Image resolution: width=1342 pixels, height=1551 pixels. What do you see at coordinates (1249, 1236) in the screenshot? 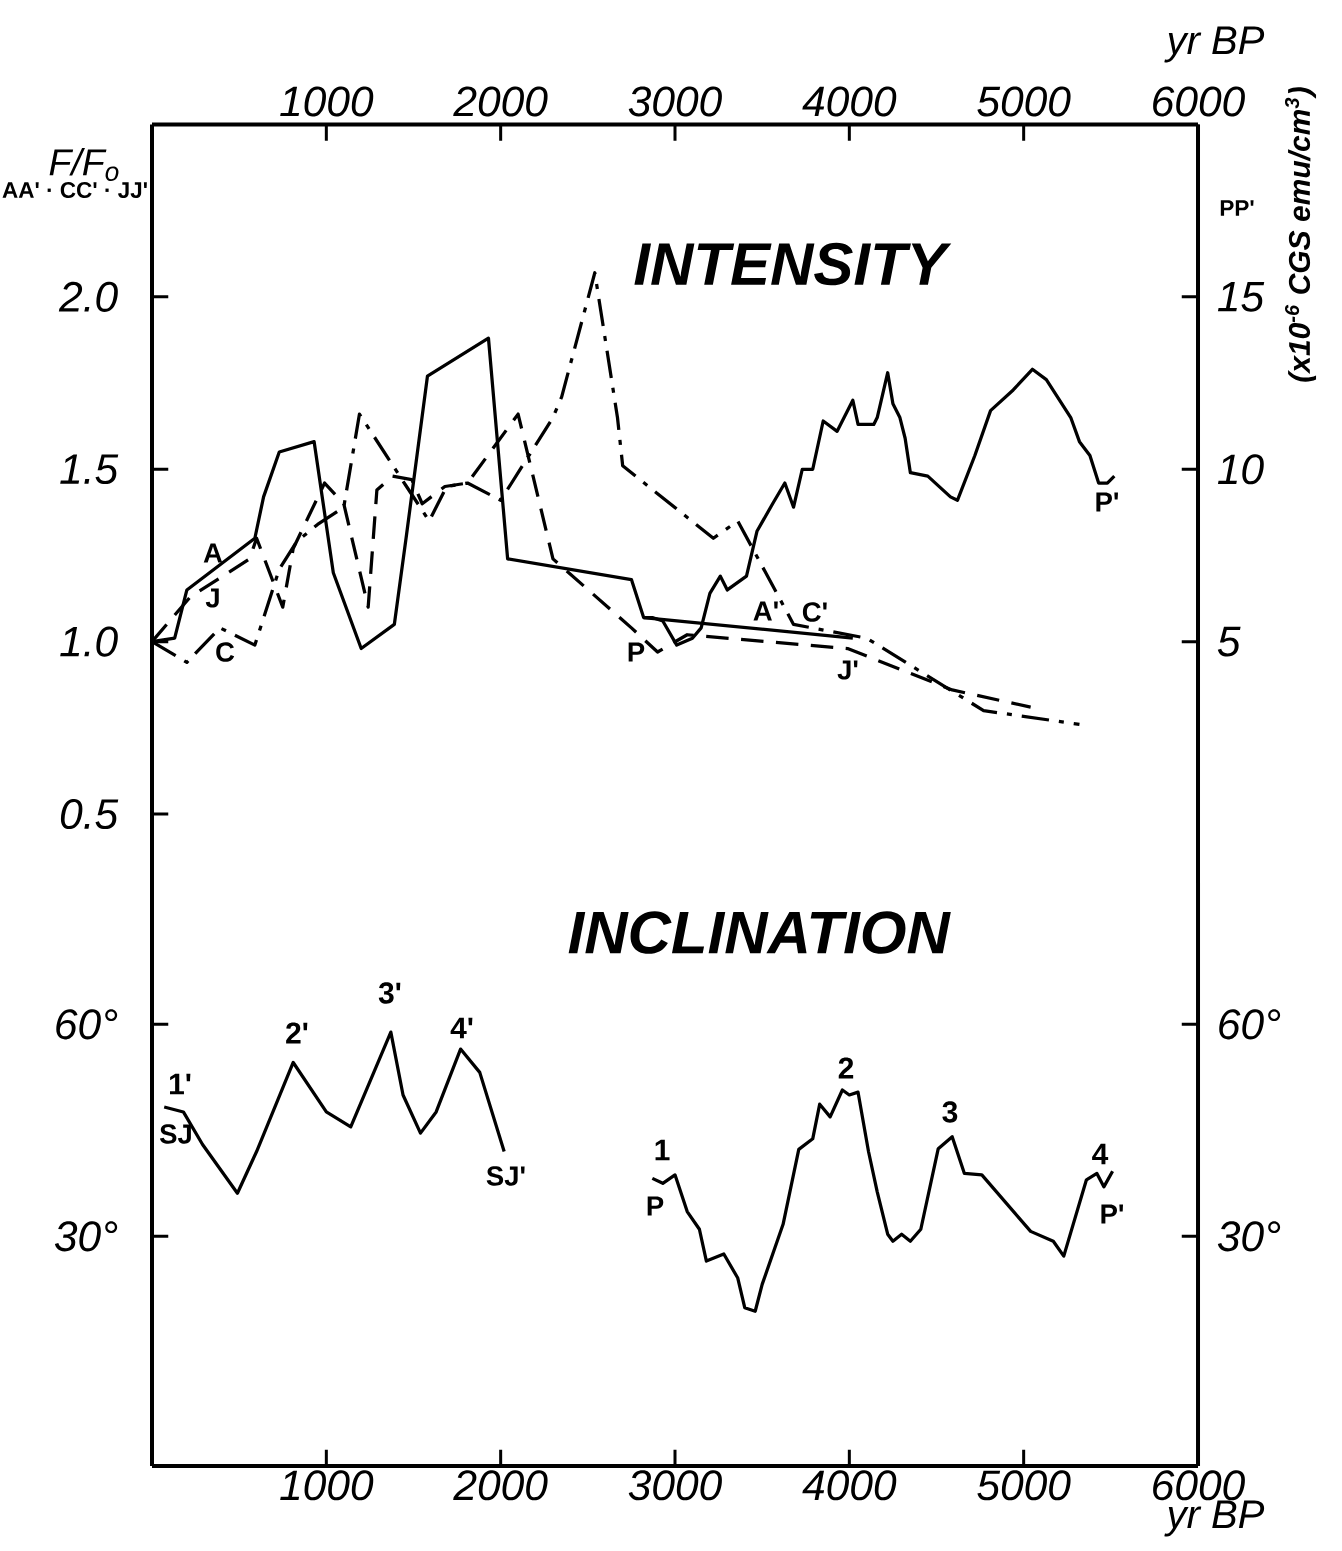
I see `y2-tick-label: 30°` at bounding box center [1249, 1236].